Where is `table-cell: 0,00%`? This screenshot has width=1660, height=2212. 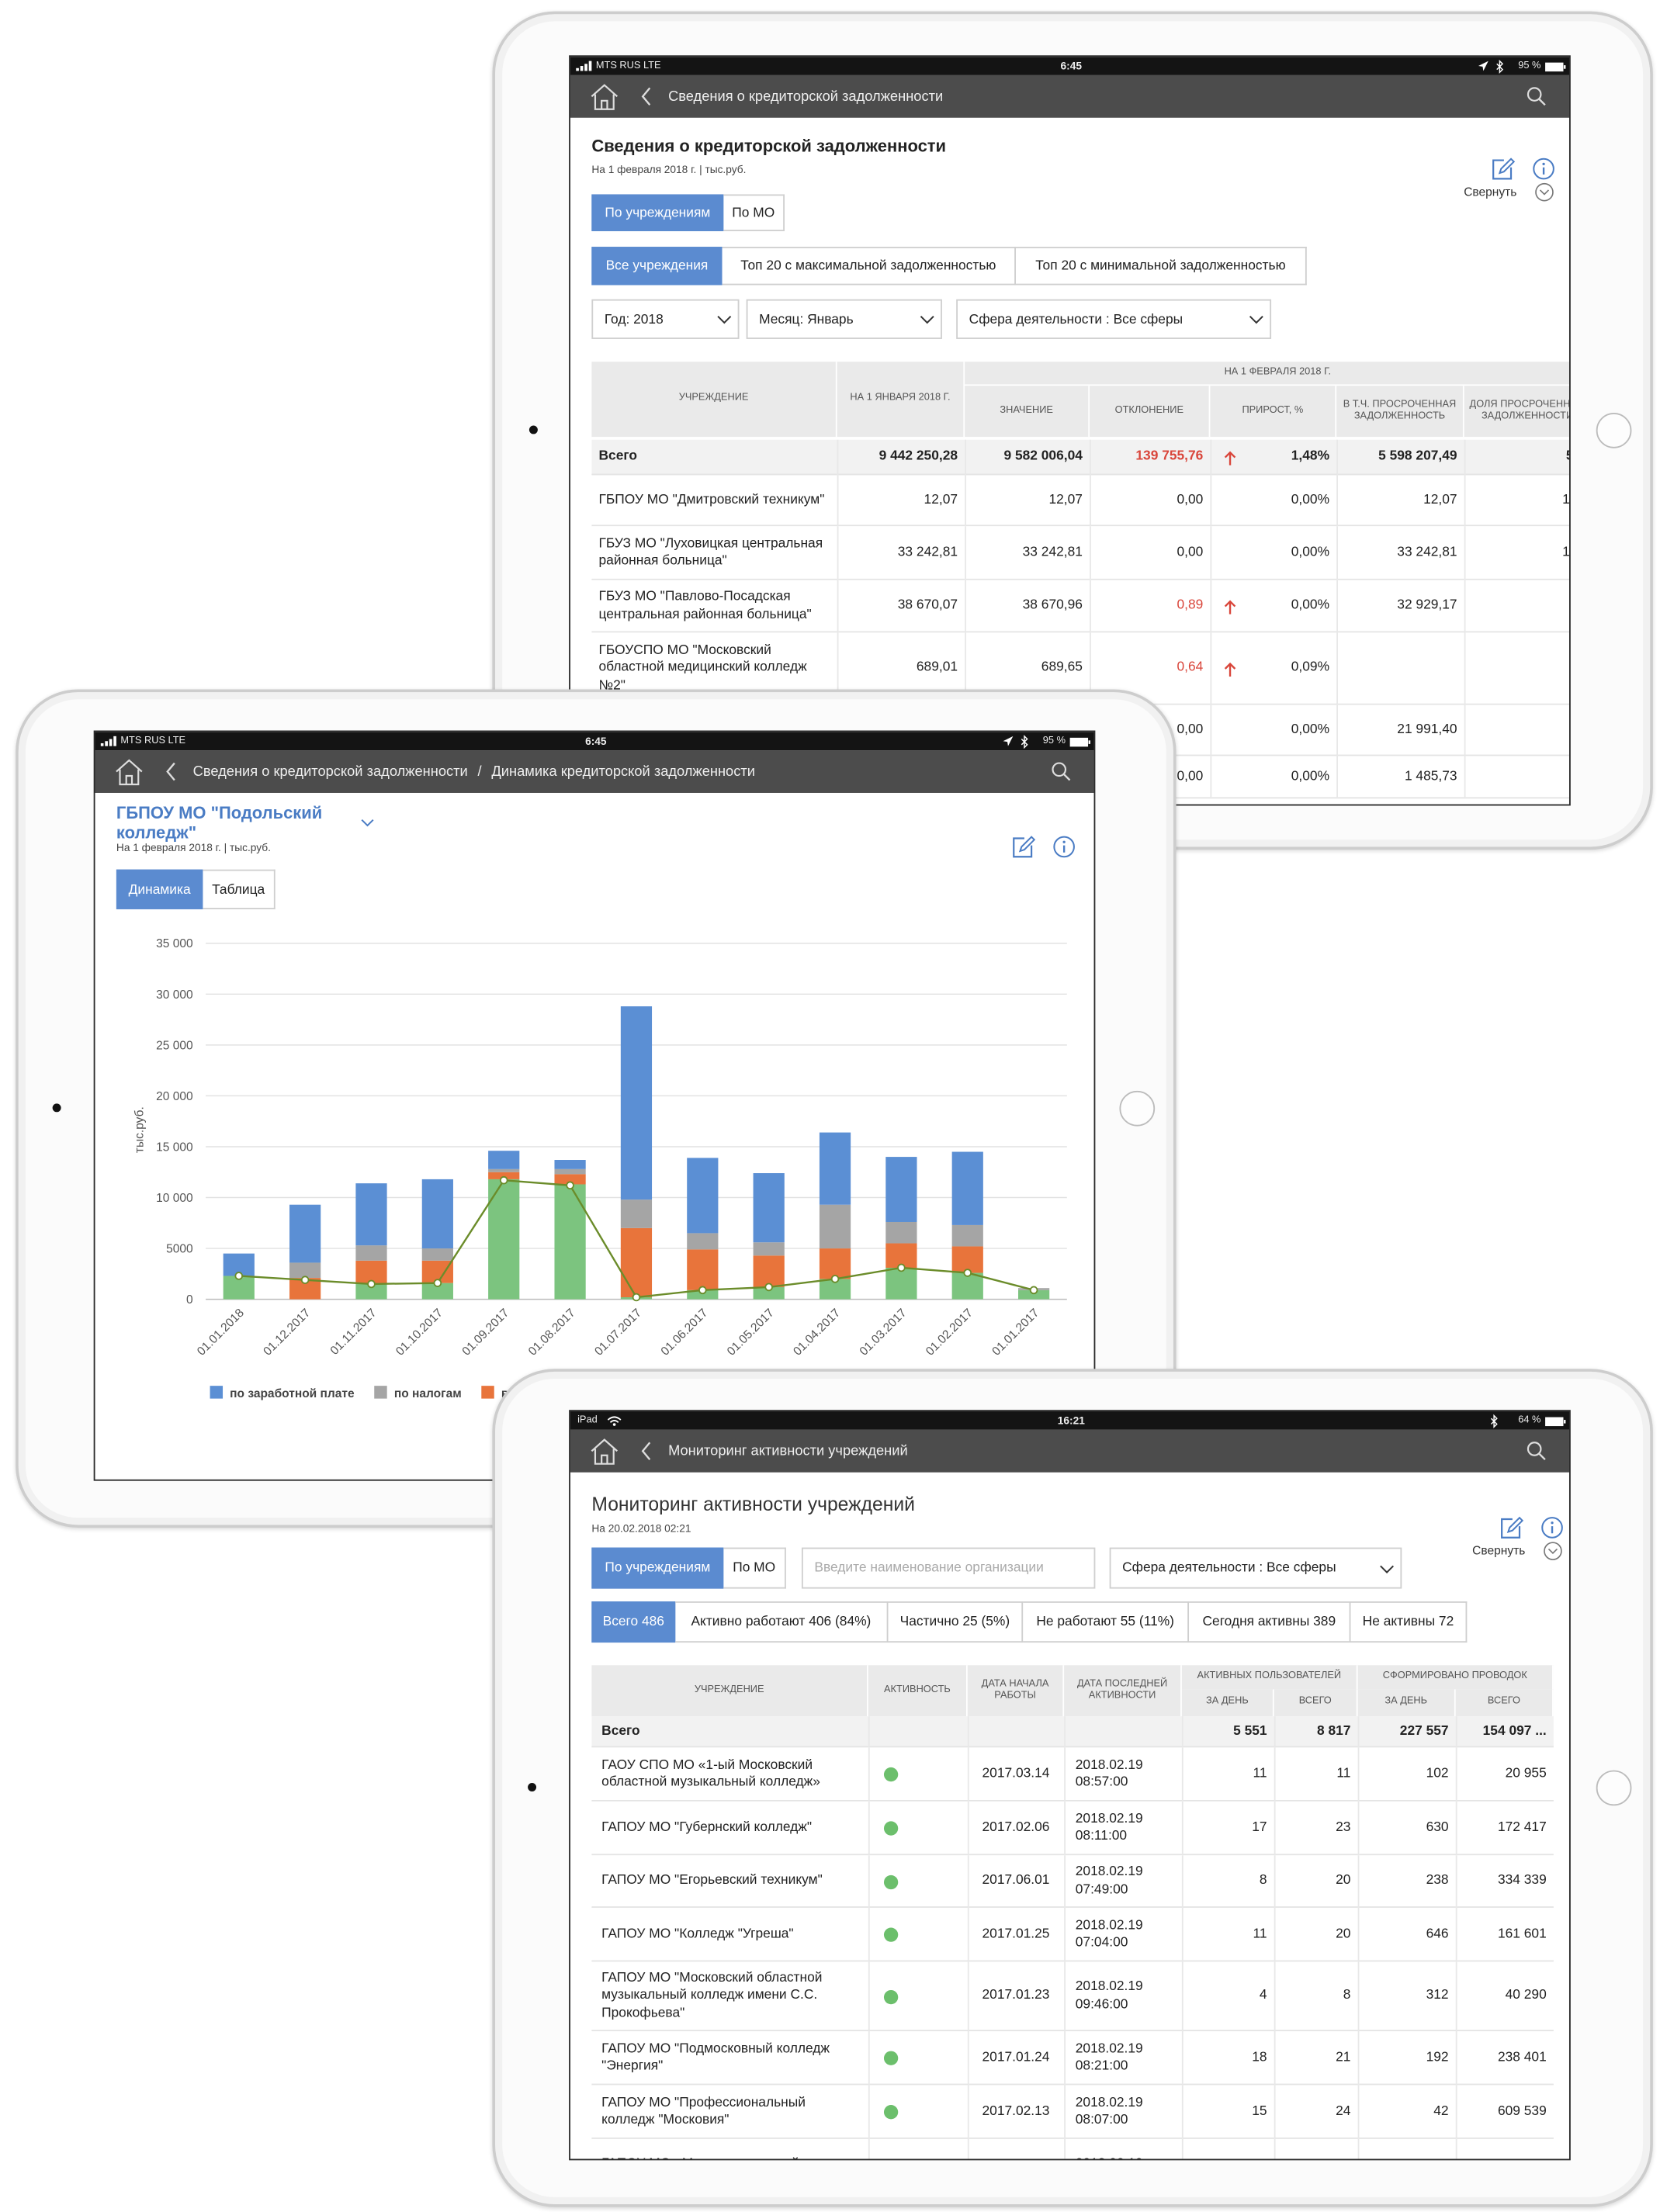
table-cell: 0,00% is located at coordinates (1311, 605).